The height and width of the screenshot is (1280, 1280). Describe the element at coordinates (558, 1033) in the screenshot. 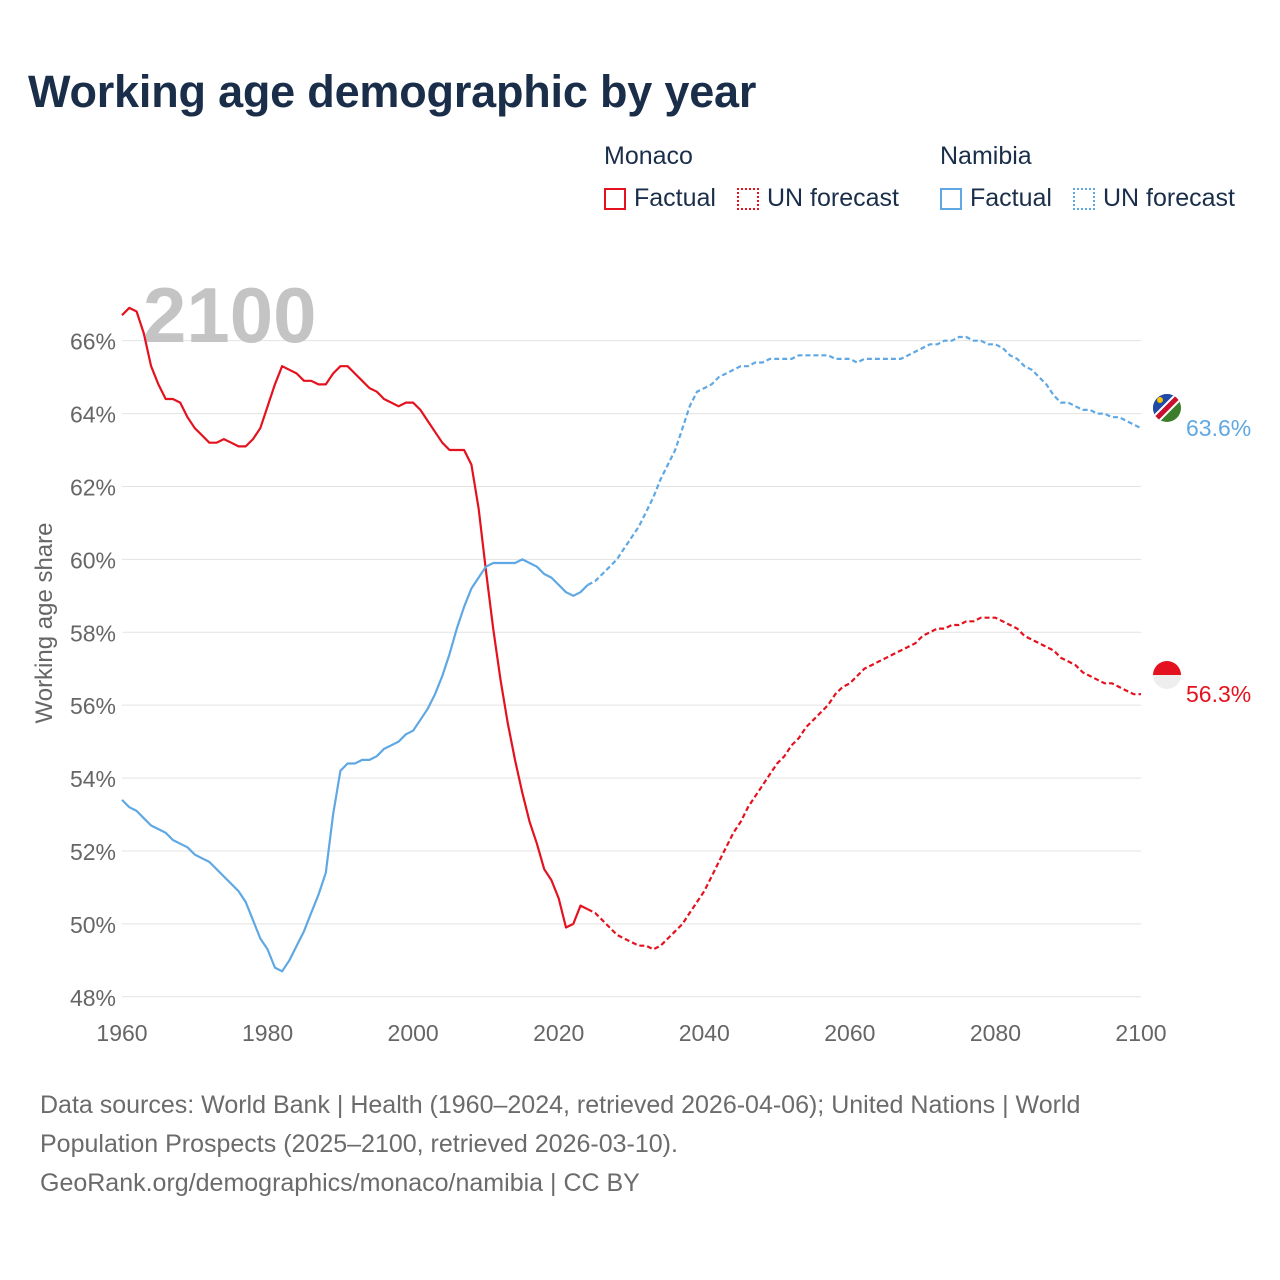

I see `x-tick-label: 2020` at that location.